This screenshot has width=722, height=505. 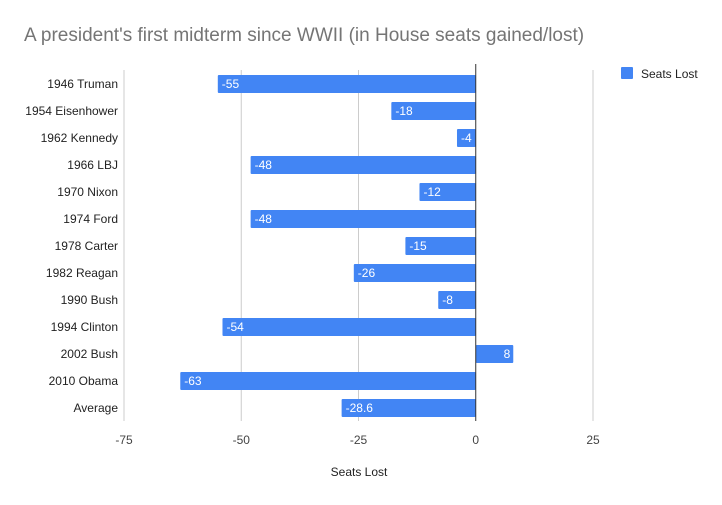 What do you see at coordinates (89, 300) in the screenshot?
I see `category-label: 1990 Bush` at bounding box center [89, 300].